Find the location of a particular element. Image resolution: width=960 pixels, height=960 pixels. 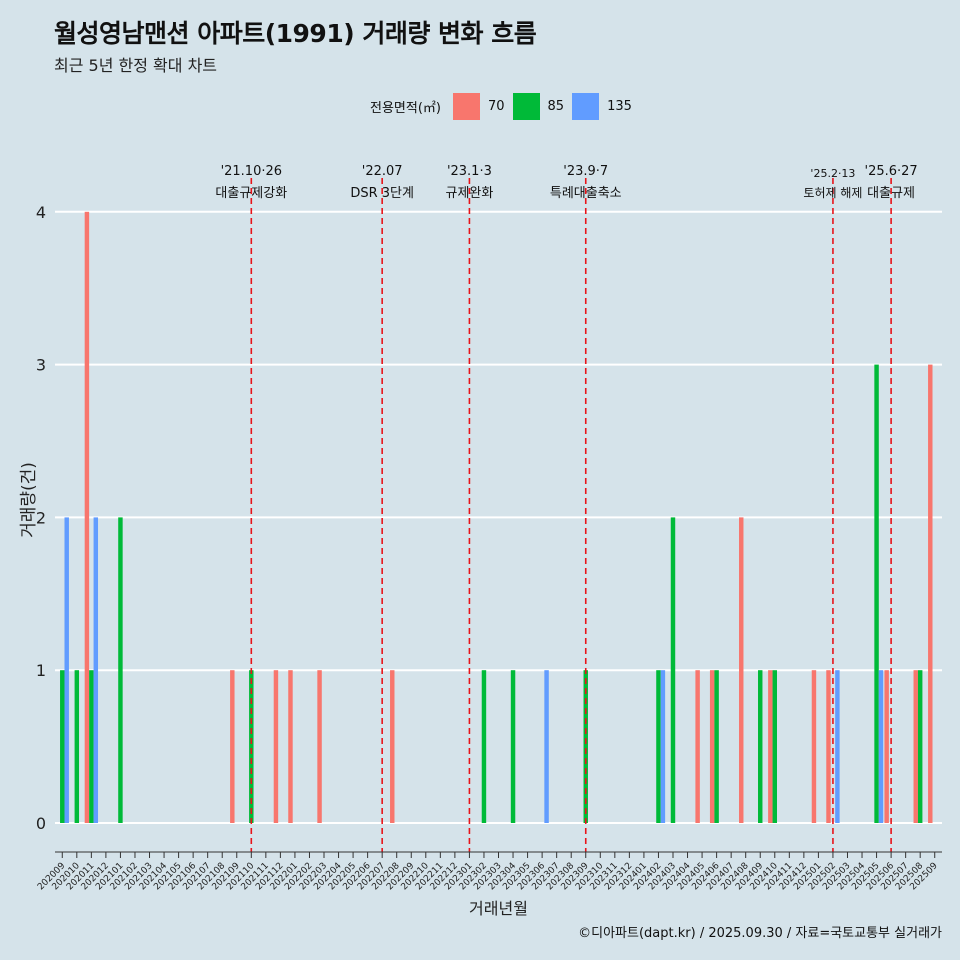

event-label-202301: 규제완화 is located at coordinates (469, 193).